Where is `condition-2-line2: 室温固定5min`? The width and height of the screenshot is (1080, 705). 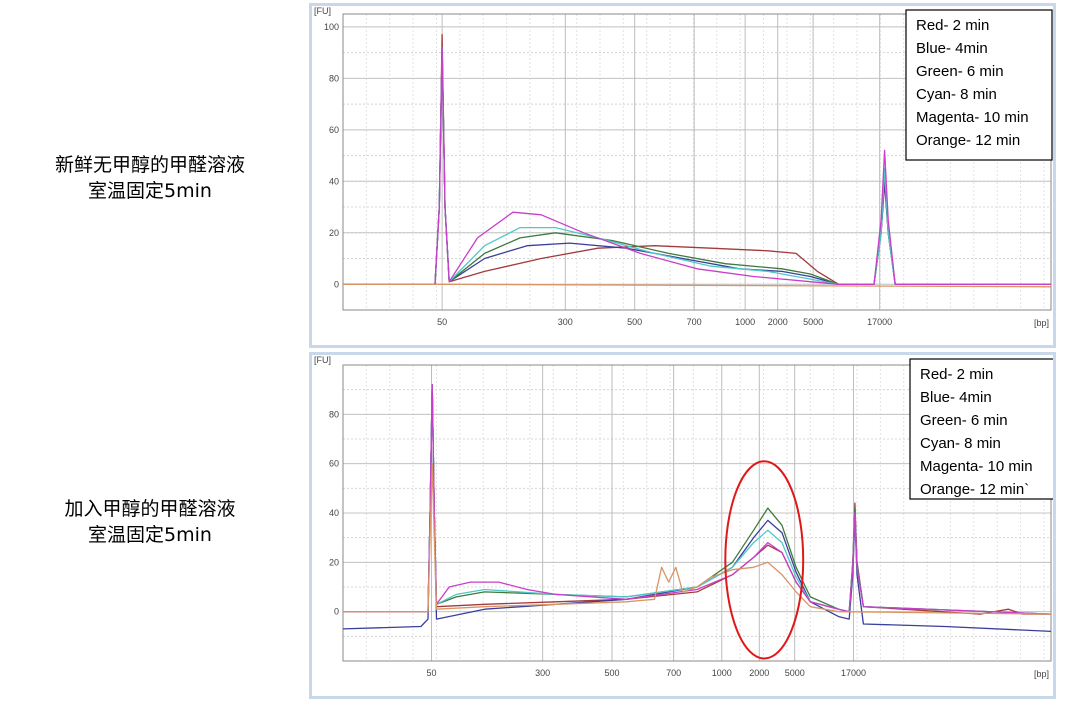
condition-2-line2: 室温固定5min is located at coordinates (150, 535).